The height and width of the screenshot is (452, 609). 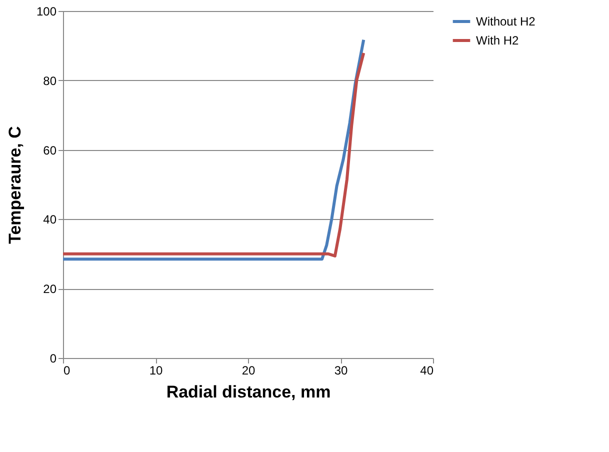 What do you see at coordinates (53, 359) in the screenshot?
I see `y-tick-label: 0` at bounding box center [53, 359].